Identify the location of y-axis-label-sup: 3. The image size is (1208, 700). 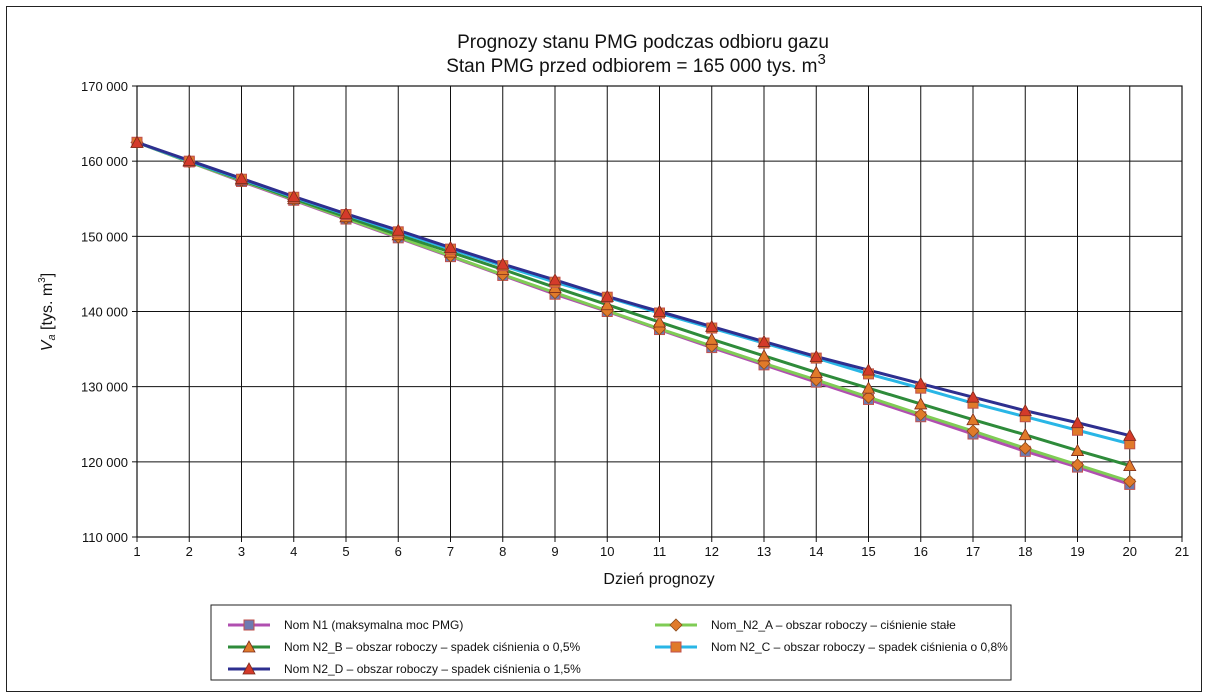
(42, 280).